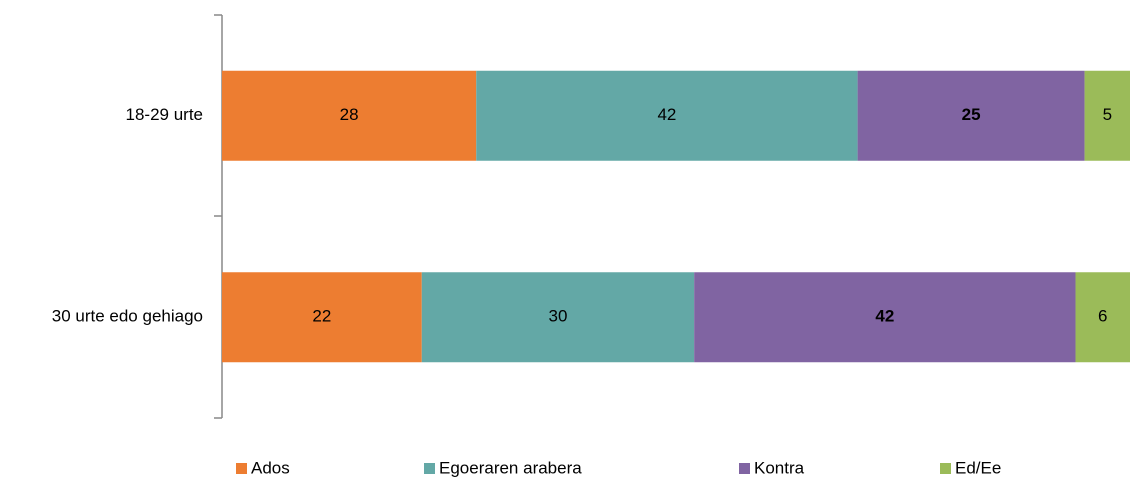  I want to click on data-label: 22, so click(321, 316).